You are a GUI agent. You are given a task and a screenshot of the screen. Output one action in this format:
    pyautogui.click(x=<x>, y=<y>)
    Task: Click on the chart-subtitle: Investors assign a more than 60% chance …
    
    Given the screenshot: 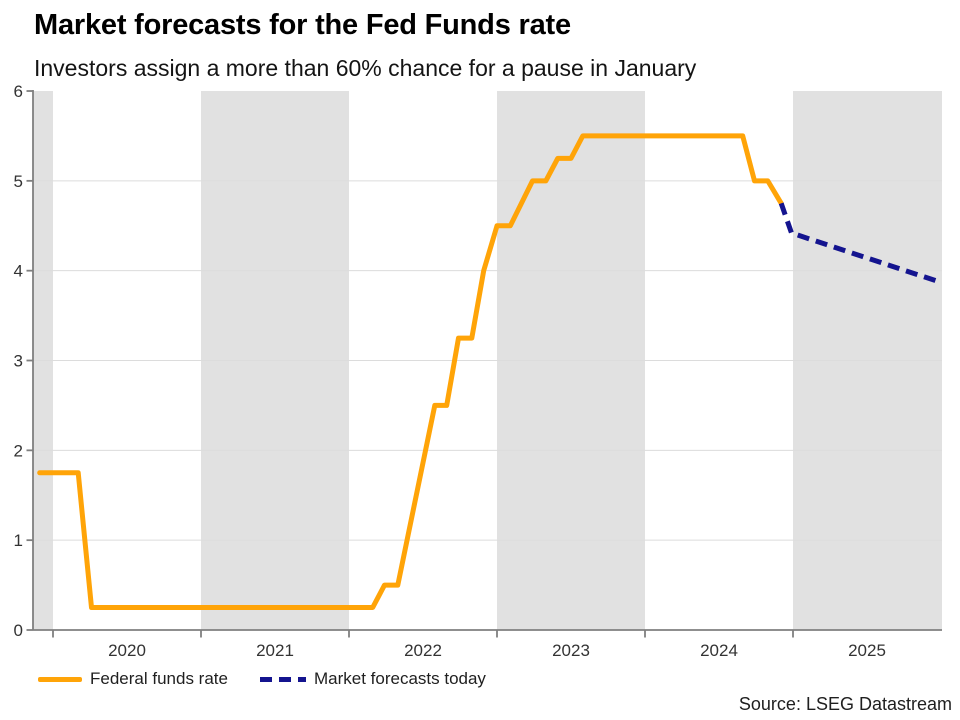 What is the action you would take?
    pyautogui.click(x=365, y=68)
    